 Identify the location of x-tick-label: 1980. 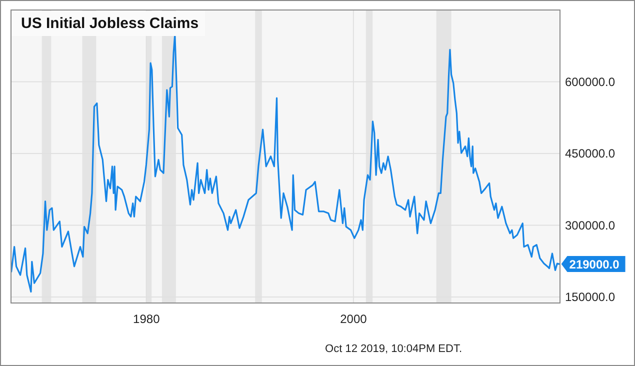
(146, 319).